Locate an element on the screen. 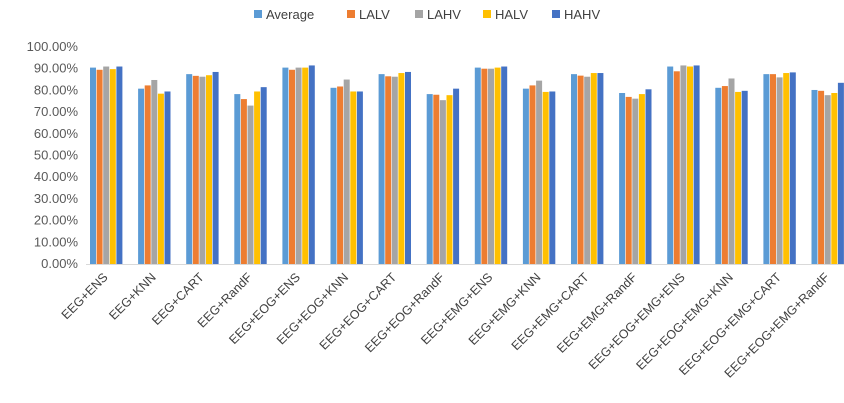  y-tick-label: 50.00% is located at coordinates (56, 155).